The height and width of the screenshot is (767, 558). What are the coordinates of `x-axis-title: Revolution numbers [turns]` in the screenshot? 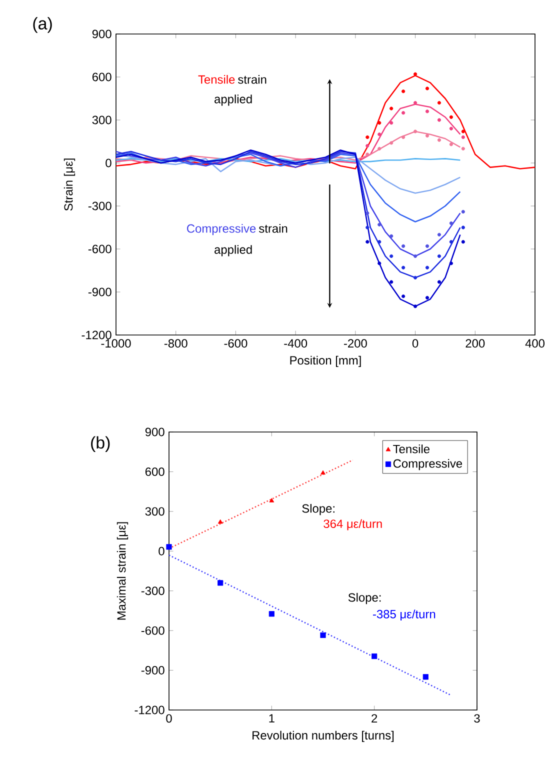 It's located at (323, 736).